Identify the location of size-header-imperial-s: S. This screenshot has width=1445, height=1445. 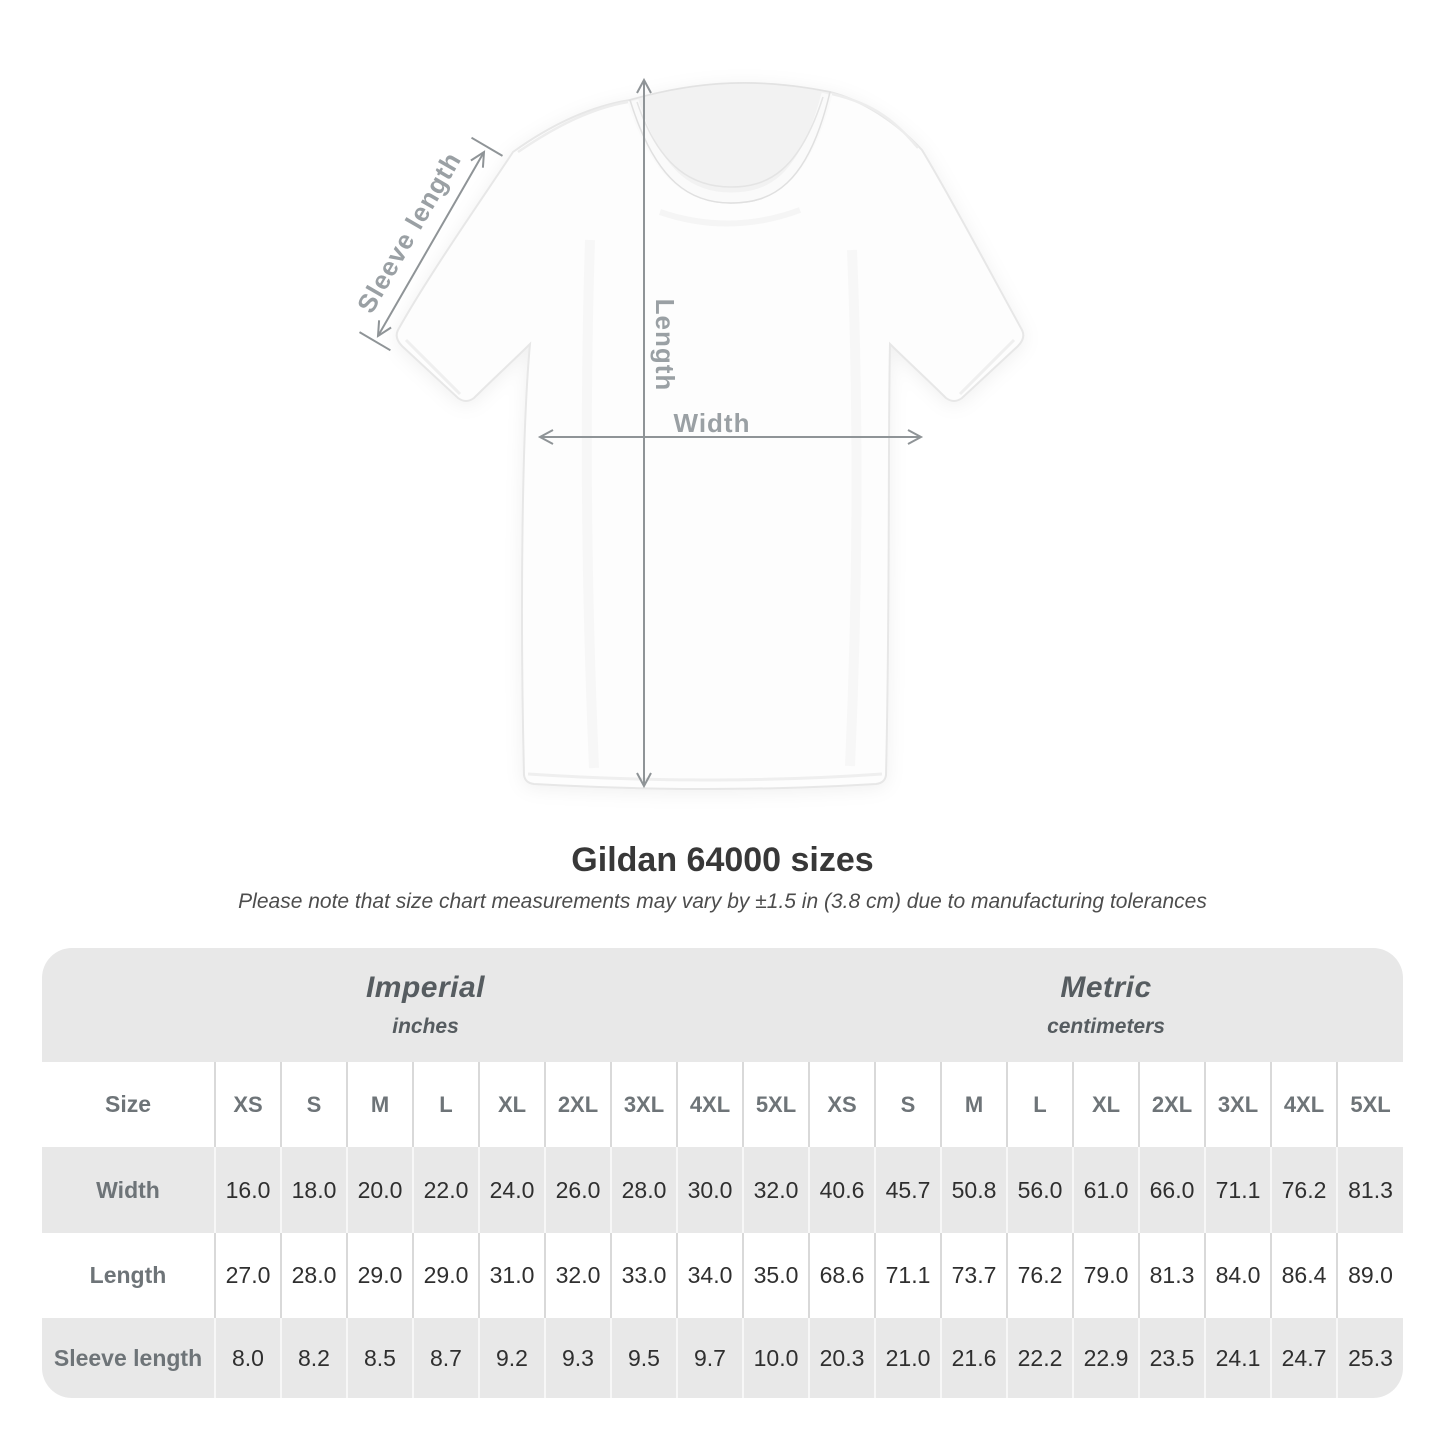
(313, 1104).